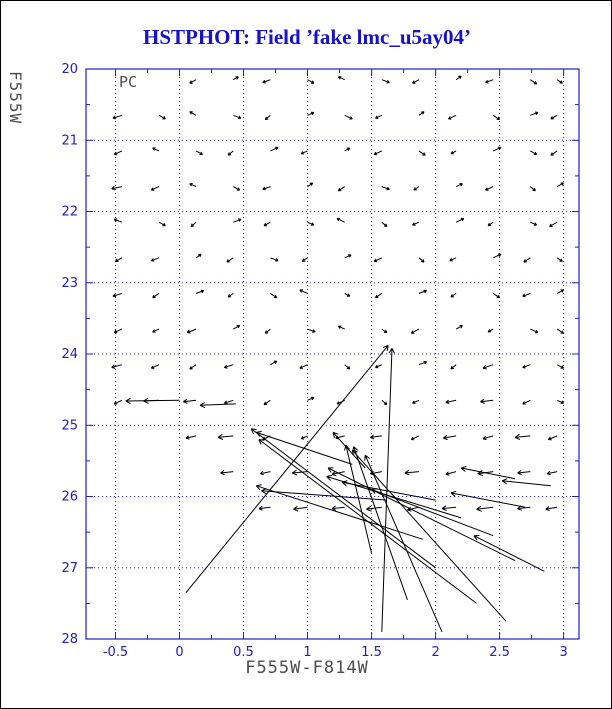 The image size is (612, 709). I want to click on y-tick-label: 23, so click(69, 283).